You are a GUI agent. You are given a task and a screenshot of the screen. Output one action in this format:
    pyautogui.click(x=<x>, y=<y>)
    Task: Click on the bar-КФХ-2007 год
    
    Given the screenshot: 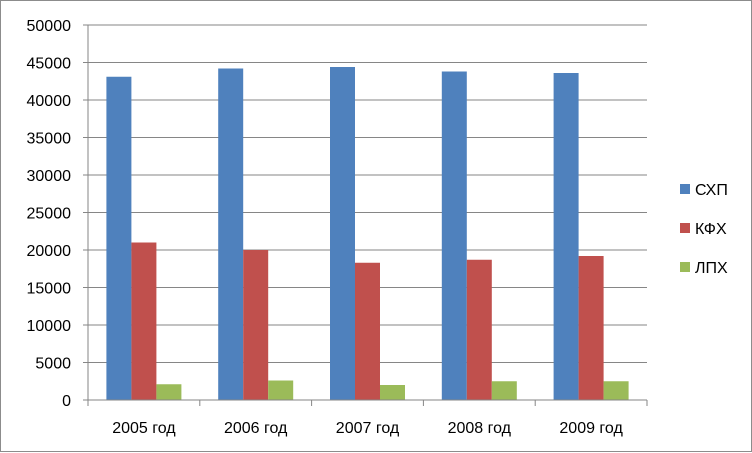 What is the action you would take?
    pyautogui.click(x=367, y=331)
    